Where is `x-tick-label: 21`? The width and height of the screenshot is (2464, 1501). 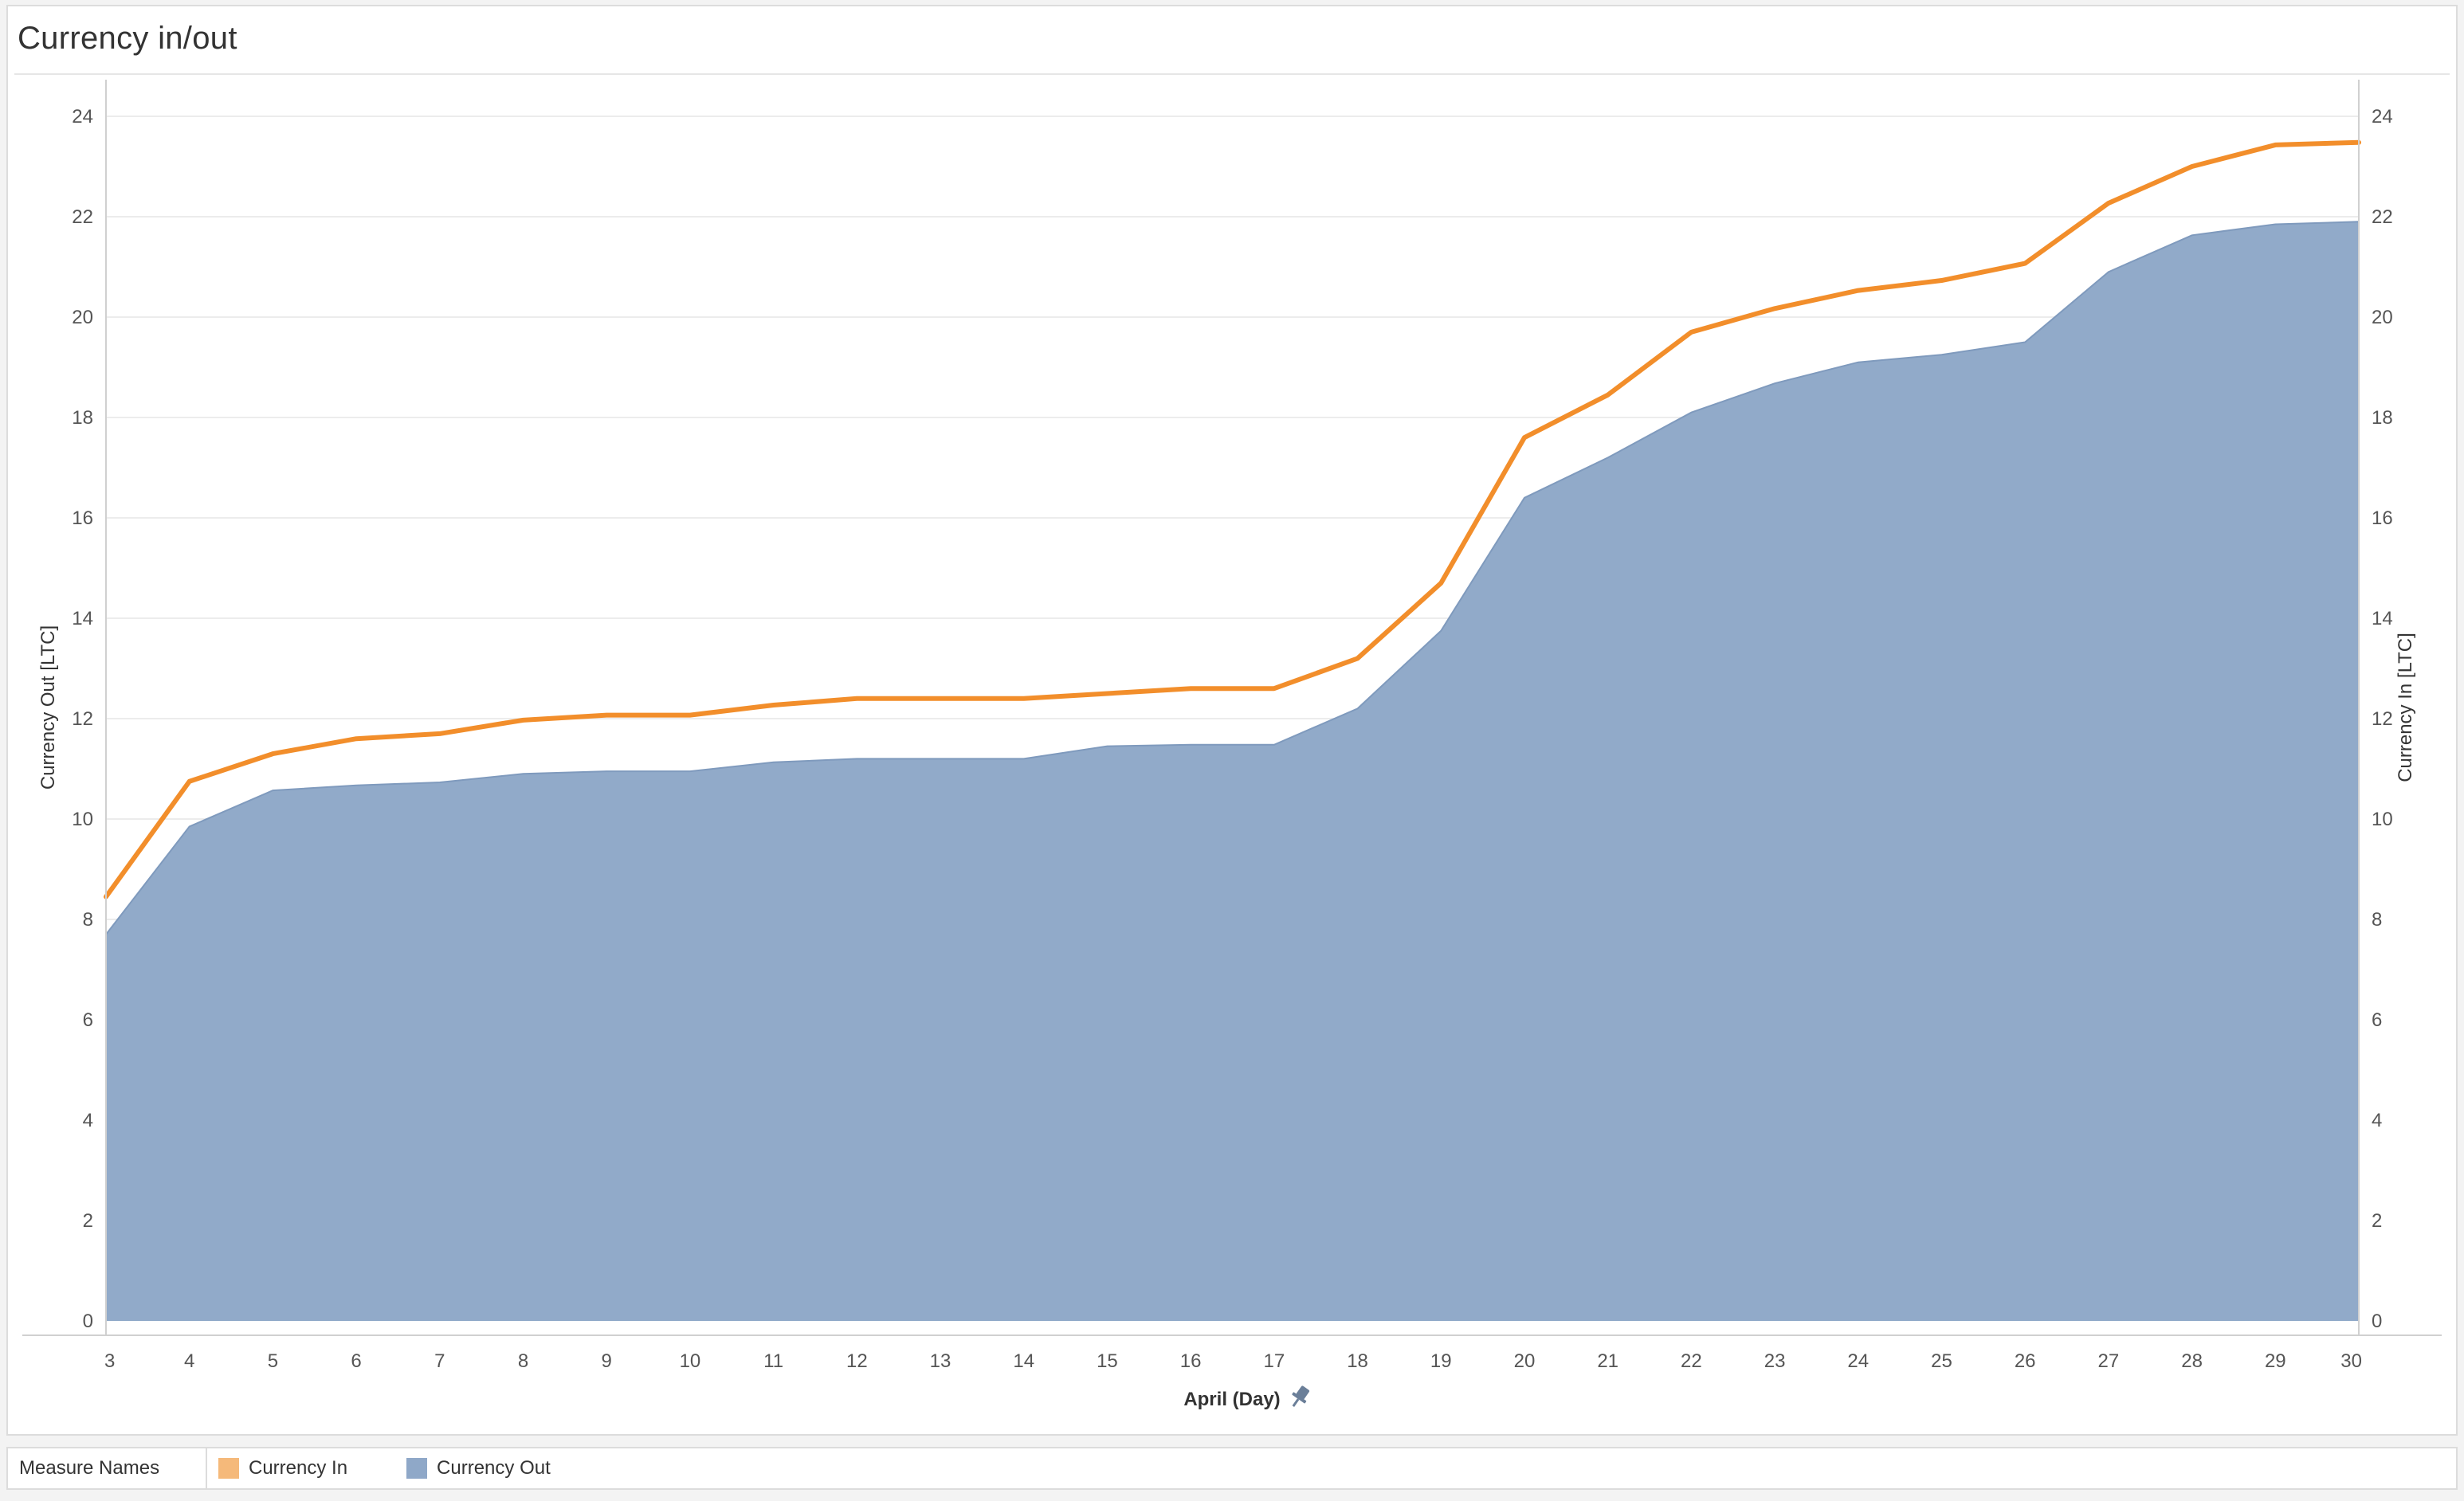
x-tick-label: 21 is located at coordinates (1607, 1361).